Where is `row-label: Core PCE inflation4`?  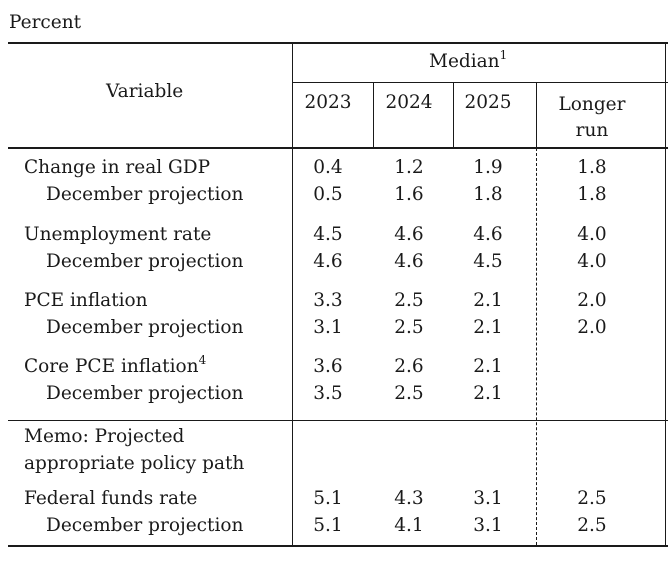 row-label: Core PCE inflation4 is located at coordinates (115, 365).